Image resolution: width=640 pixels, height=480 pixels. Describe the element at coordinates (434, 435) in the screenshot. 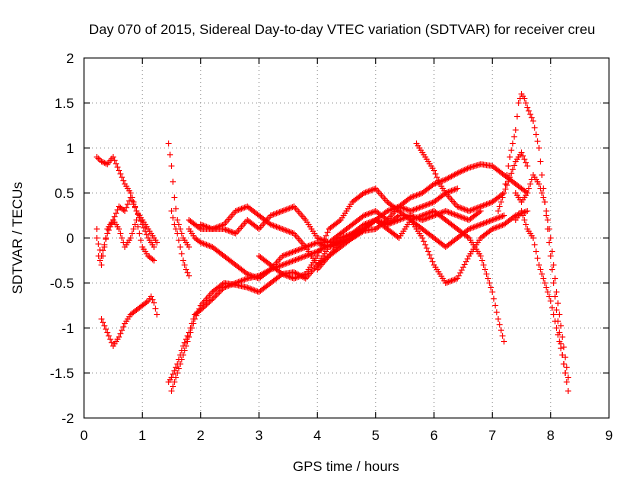

I see `x-tick-label: 6` at that location.